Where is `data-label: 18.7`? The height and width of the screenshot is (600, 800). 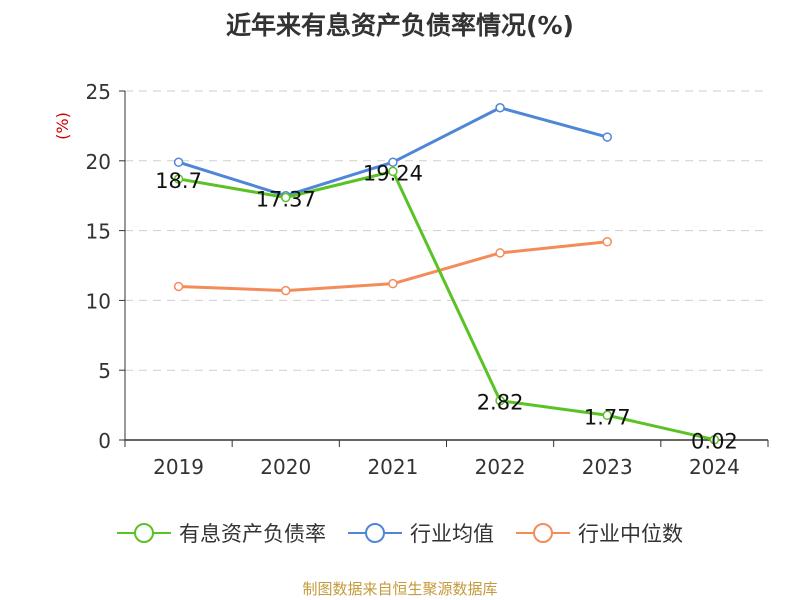
data-label: 18.7 is located at coordinates (178, 181).